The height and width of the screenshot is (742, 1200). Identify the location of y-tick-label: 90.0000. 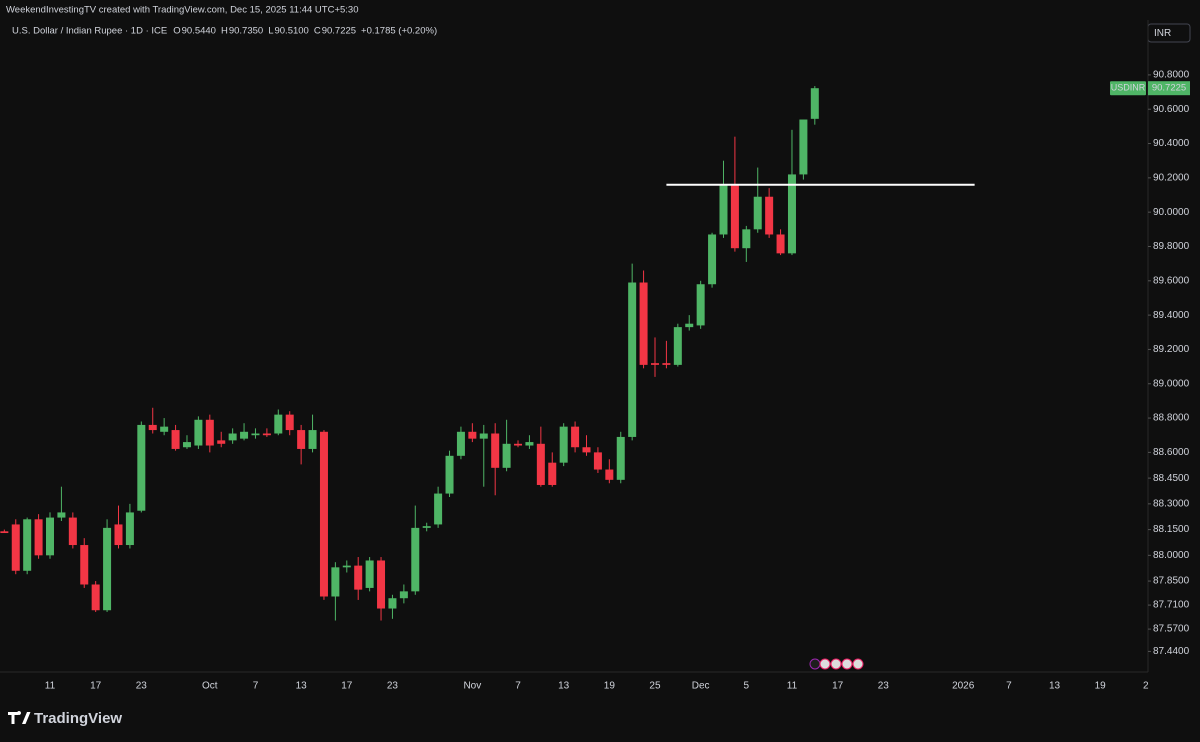
(1171, 212).